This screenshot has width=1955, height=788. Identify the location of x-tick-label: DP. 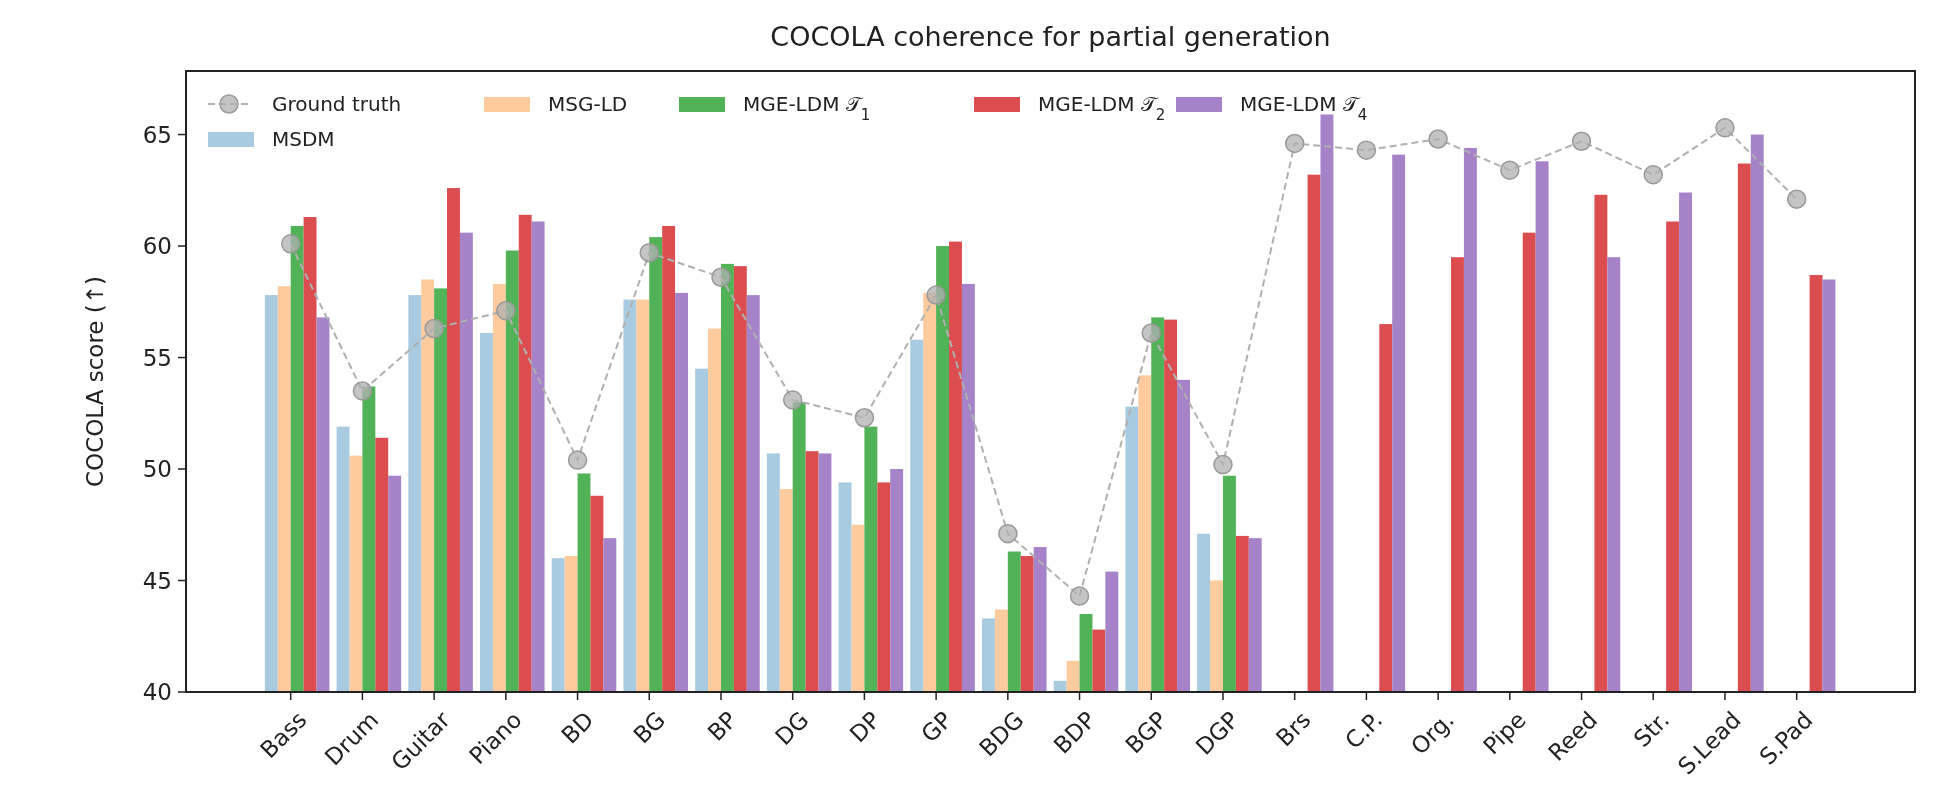
(865, 727).